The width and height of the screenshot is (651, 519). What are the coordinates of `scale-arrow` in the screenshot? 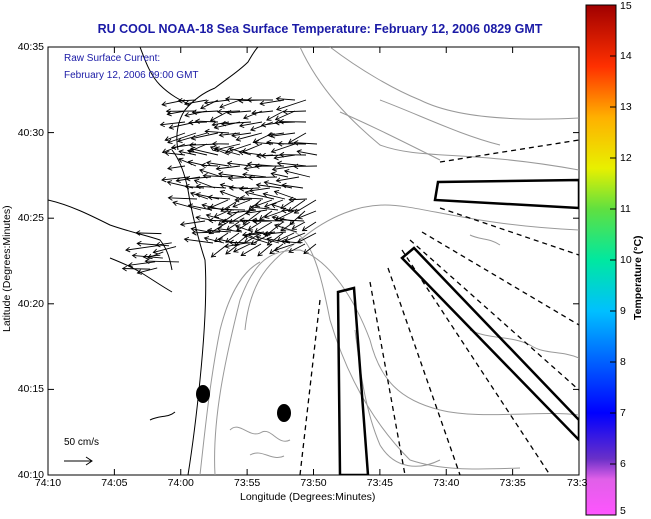 It's located at (78, 461).